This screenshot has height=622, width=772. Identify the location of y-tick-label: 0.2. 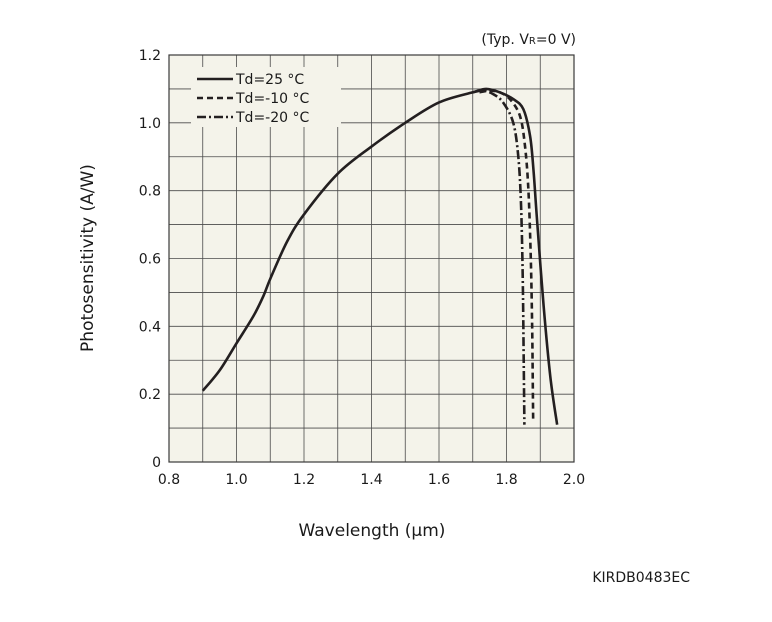
(150, 395).